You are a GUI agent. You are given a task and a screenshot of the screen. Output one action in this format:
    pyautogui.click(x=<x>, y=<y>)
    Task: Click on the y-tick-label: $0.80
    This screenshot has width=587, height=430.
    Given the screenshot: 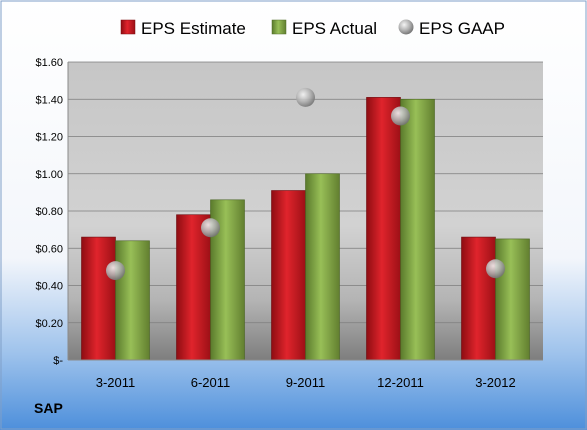 What is the action you would take?
    pyautogui.click(x=49, y=212)
    